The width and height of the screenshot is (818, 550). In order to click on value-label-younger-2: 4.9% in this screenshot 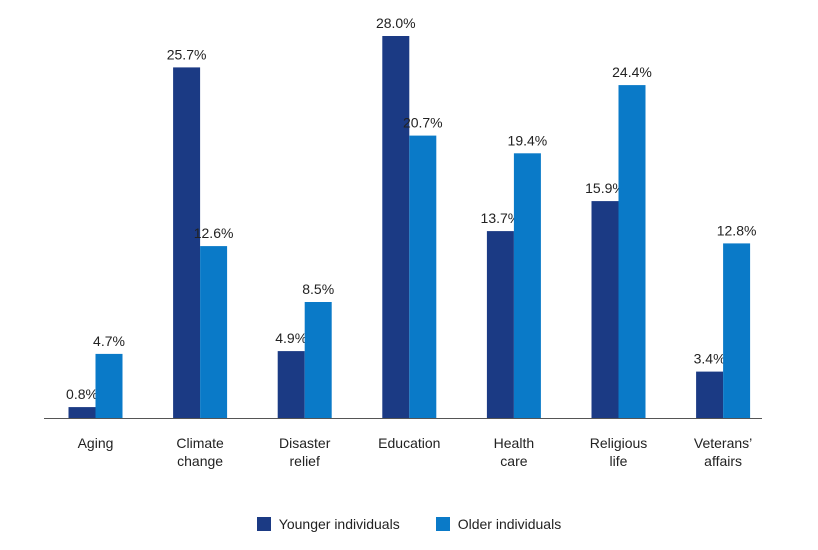, I will do `click(291, 338)`.